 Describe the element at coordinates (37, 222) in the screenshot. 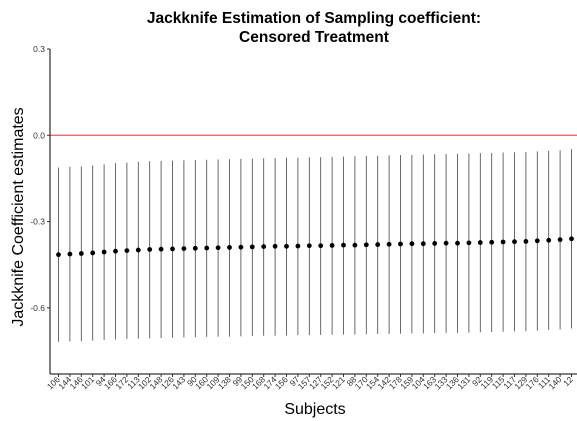

I see `y-tick-label: -0.3` at that location.